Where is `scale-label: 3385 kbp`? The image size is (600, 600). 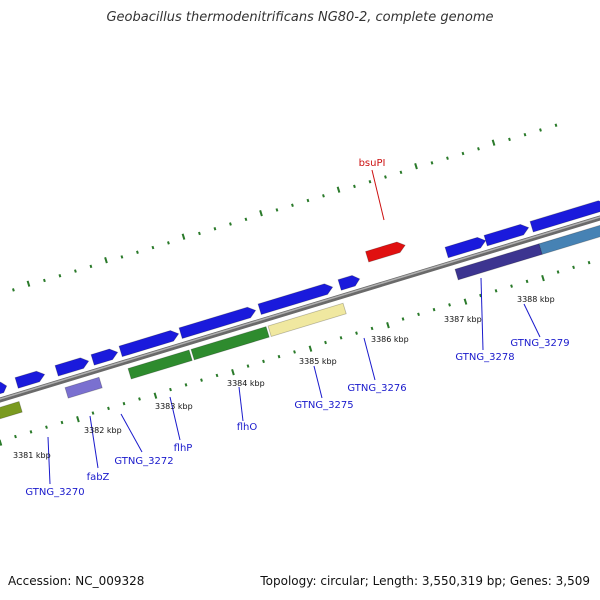 scale-label: 3385 kbp is located at coordinates (318, 361).